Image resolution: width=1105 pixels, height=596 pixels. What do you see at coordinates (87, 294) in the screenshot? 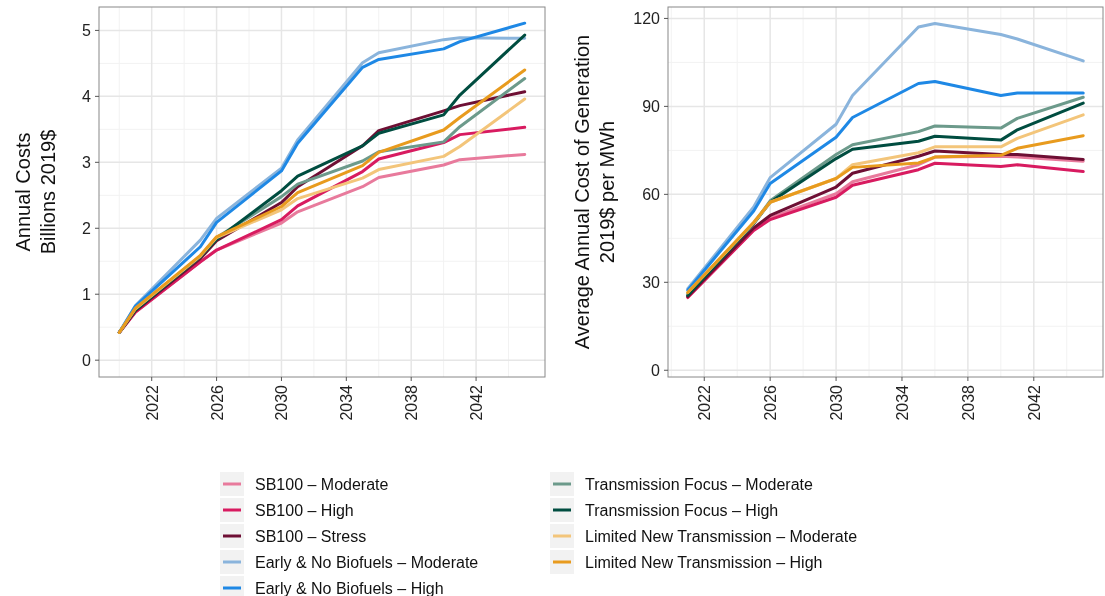
I see `y-tick-label: 1` at bounding box center [87, 294].